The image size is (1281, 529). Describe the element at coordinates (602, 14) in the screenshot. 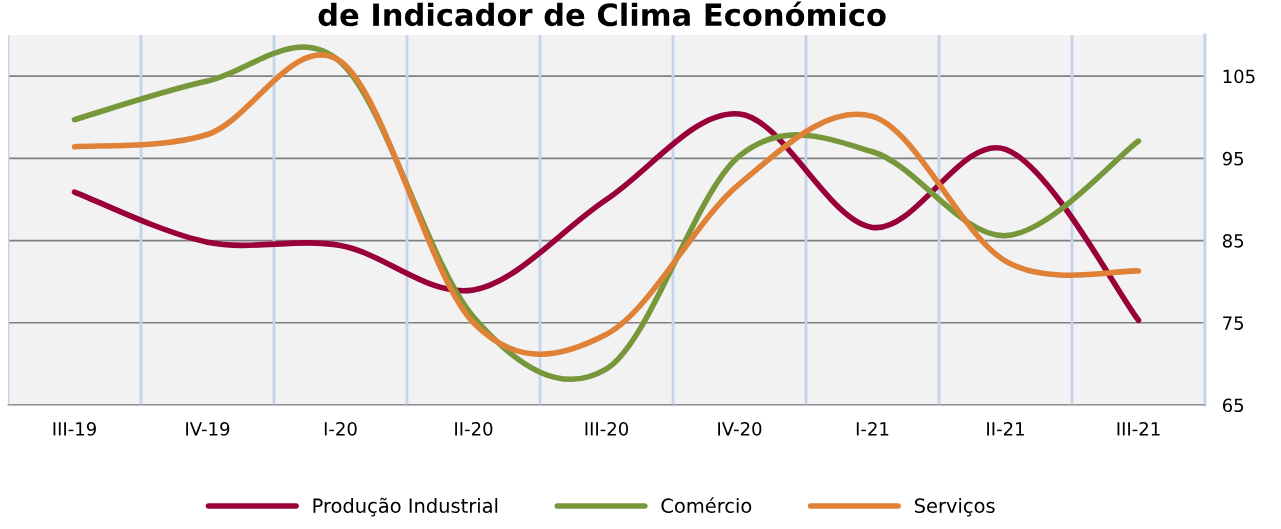

I see `chart-title: de Indicador de Clima Económico` at that location.